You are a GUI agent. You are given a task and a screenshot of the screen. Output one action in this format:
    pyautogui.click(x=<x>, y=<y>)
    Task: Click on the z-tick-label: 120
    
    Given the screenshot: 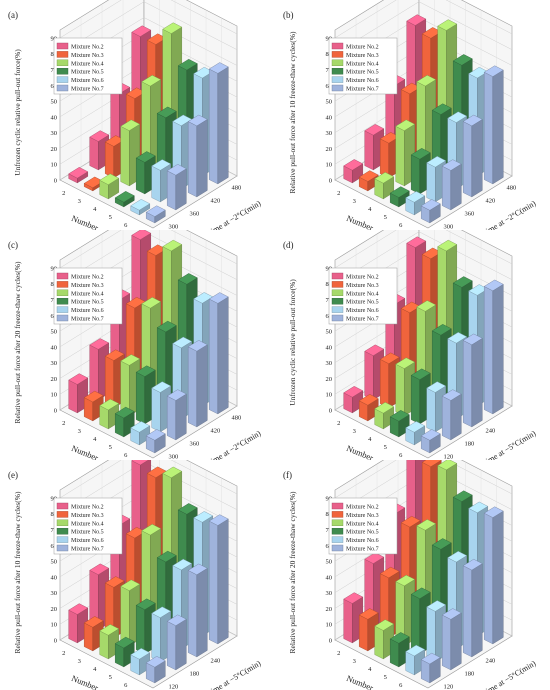 What is the action you would take?
    pyautogui.click(x=449, y=457)
    